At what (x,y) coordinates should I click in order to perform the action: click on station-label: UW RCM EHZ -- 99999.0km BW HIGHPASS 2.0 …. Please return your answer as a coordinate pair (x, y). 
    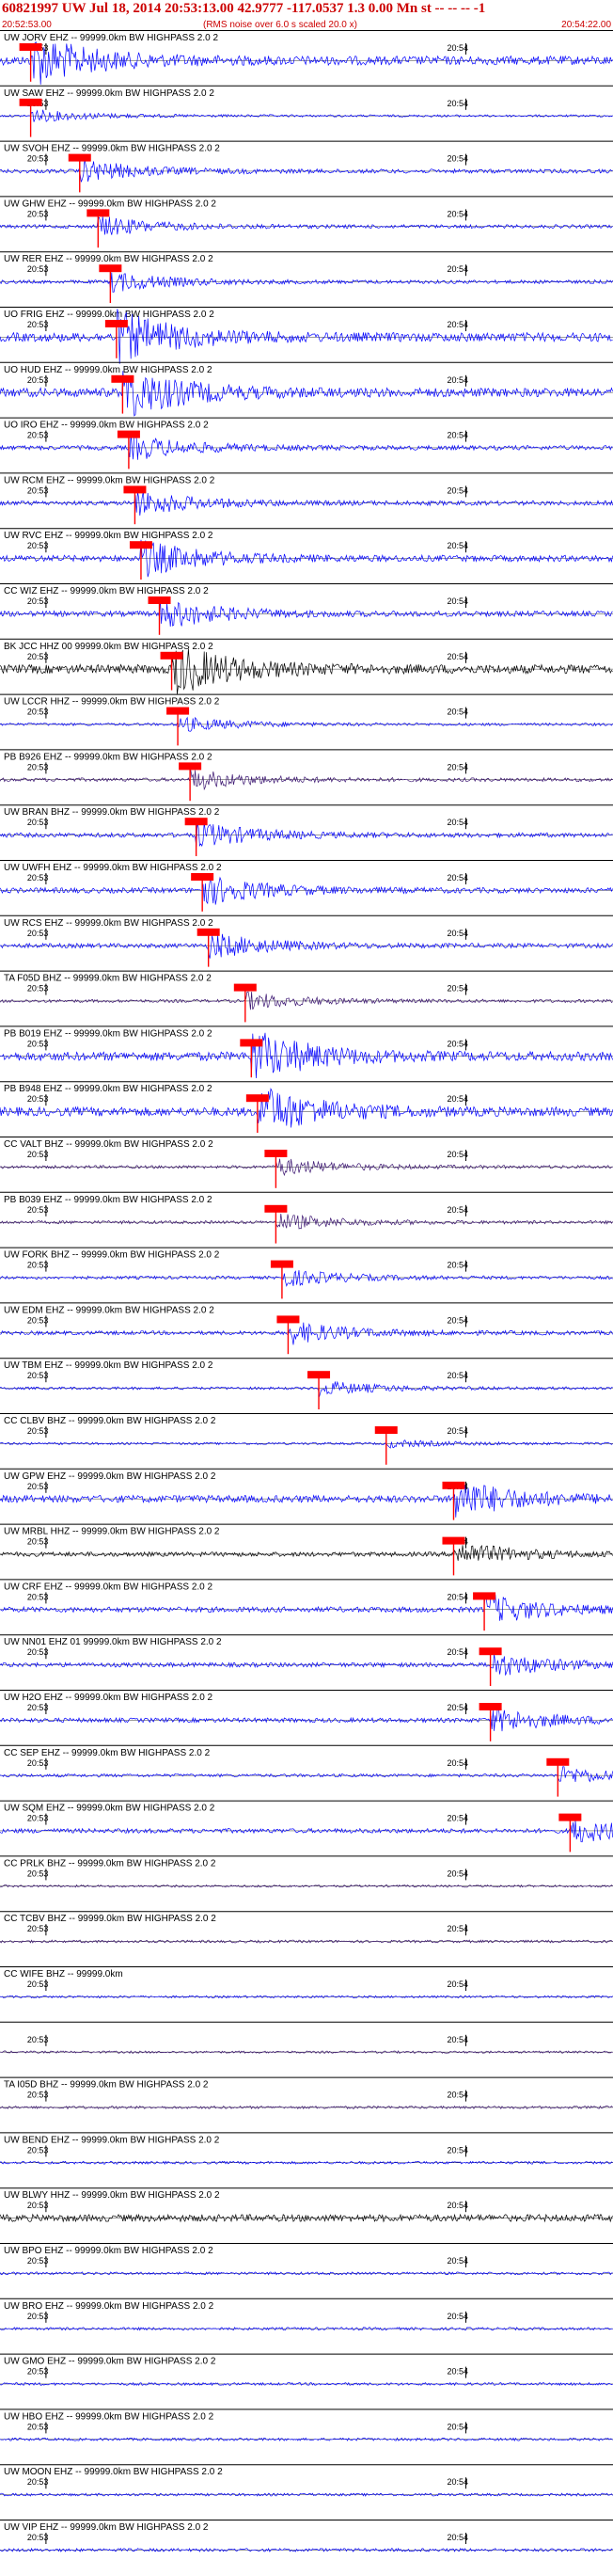
    Looking at the image, I should click on (109, 480).